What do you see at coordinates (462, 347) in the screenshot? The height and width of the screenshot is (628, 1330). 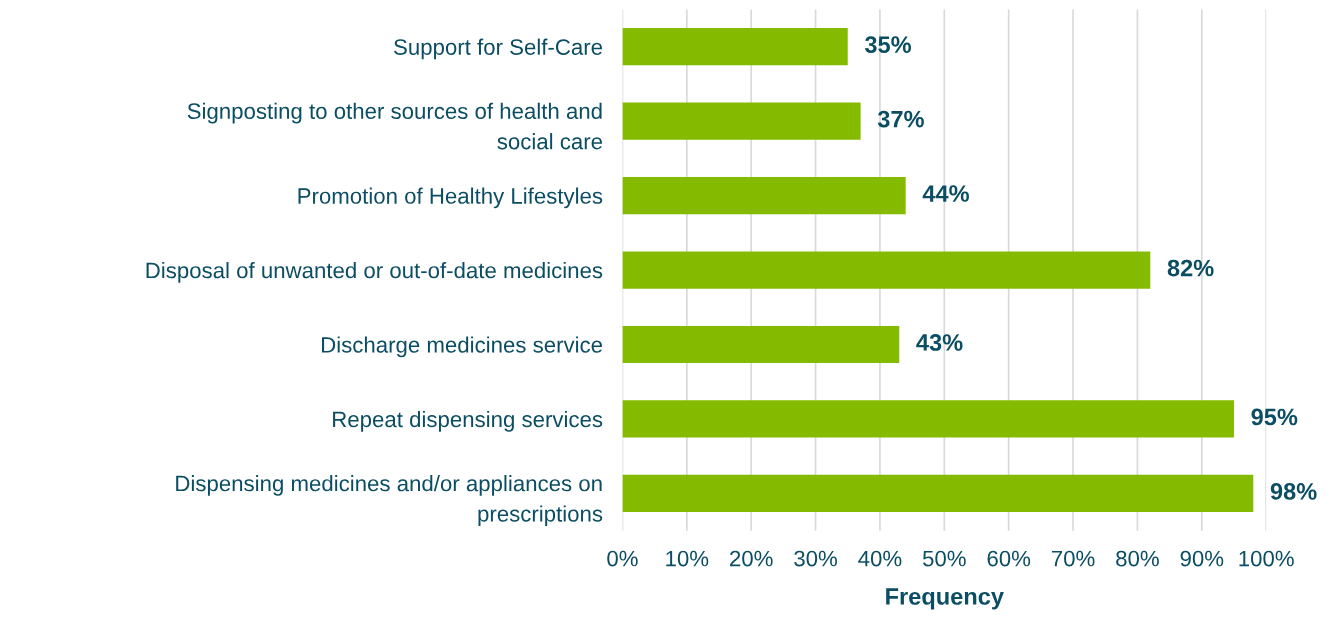 I see `y-tick-label: Discharge medicines service` at bounding box center [462, 347].